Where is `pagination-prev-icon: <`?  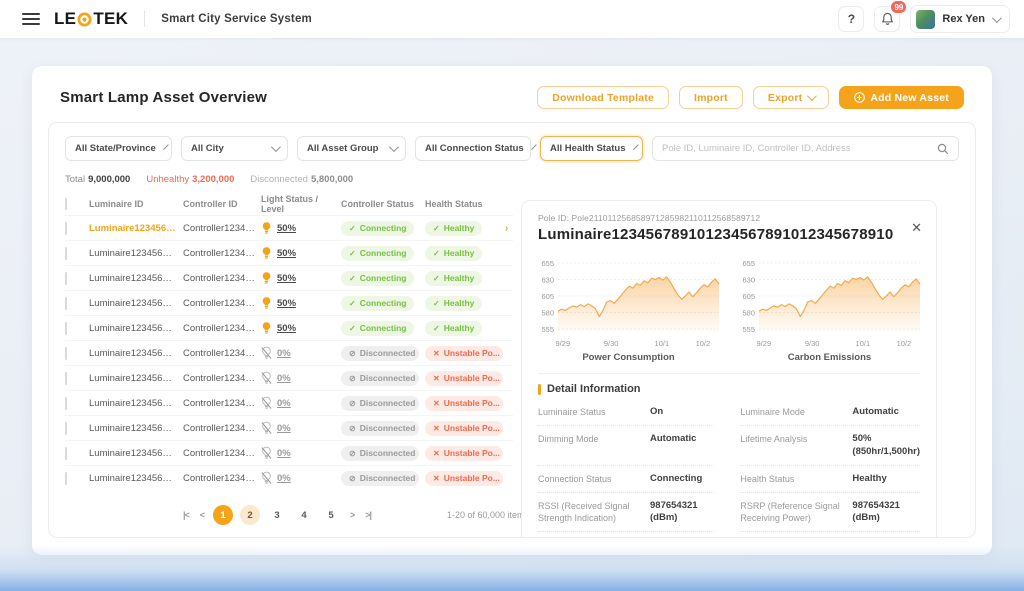 pagination-prev-icon: < is located at coordinates (202, 515).